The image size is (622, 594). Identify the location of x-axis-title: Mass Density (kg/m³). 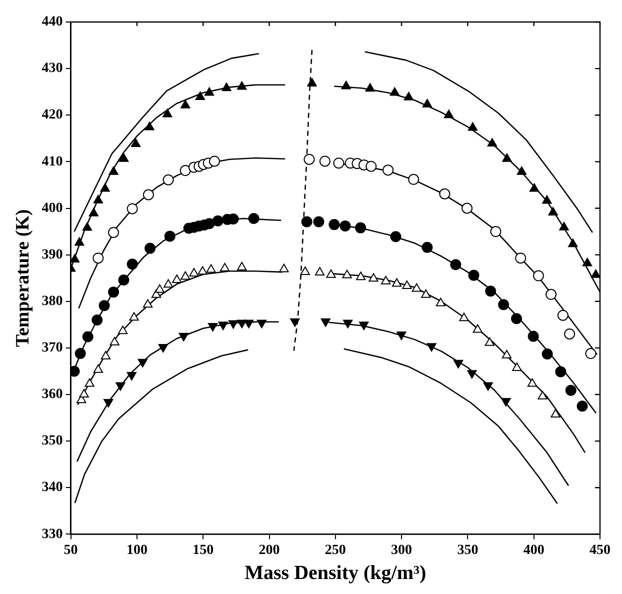
(335, 573).